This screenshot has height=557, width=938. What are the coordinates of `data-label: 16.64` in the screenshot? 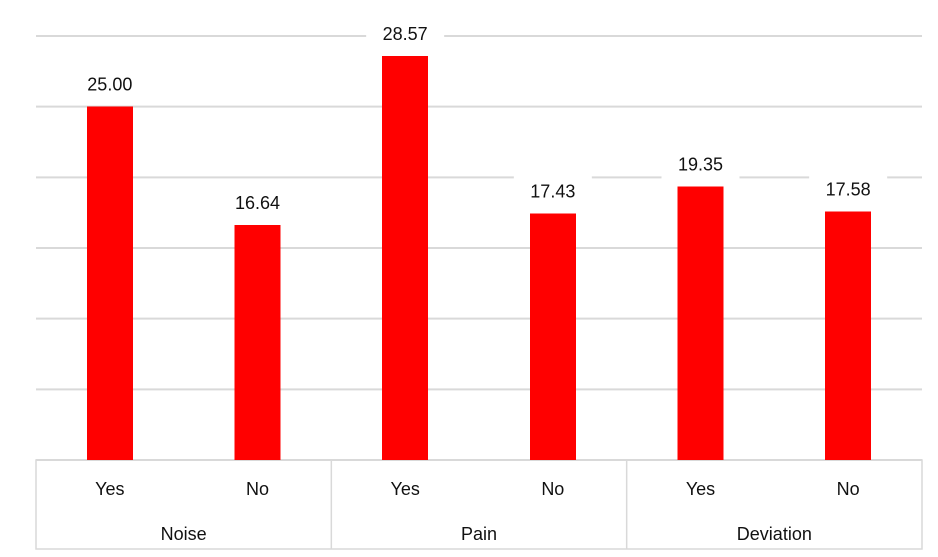 It's located at (257, 203).